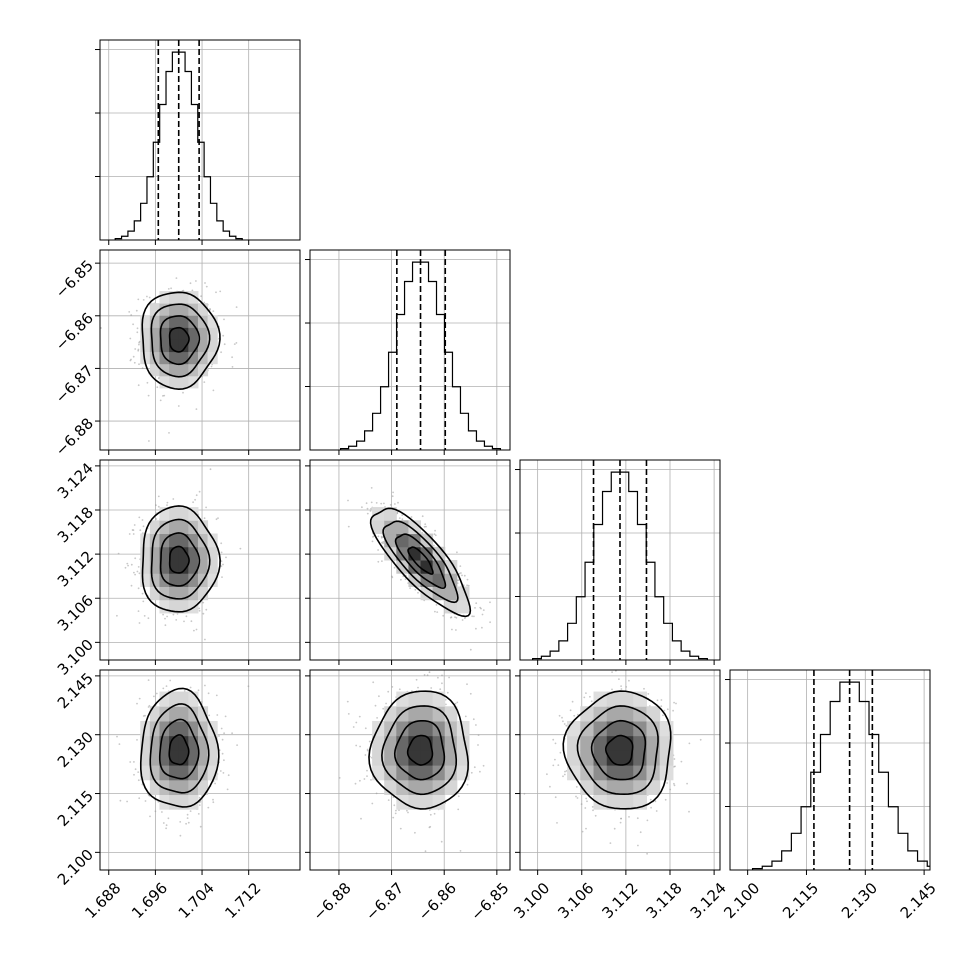  What do you see at coordinates (75, 808) in the screenshot?
I see `y-tick-label: 2.115` at bounding box center [75, 808].